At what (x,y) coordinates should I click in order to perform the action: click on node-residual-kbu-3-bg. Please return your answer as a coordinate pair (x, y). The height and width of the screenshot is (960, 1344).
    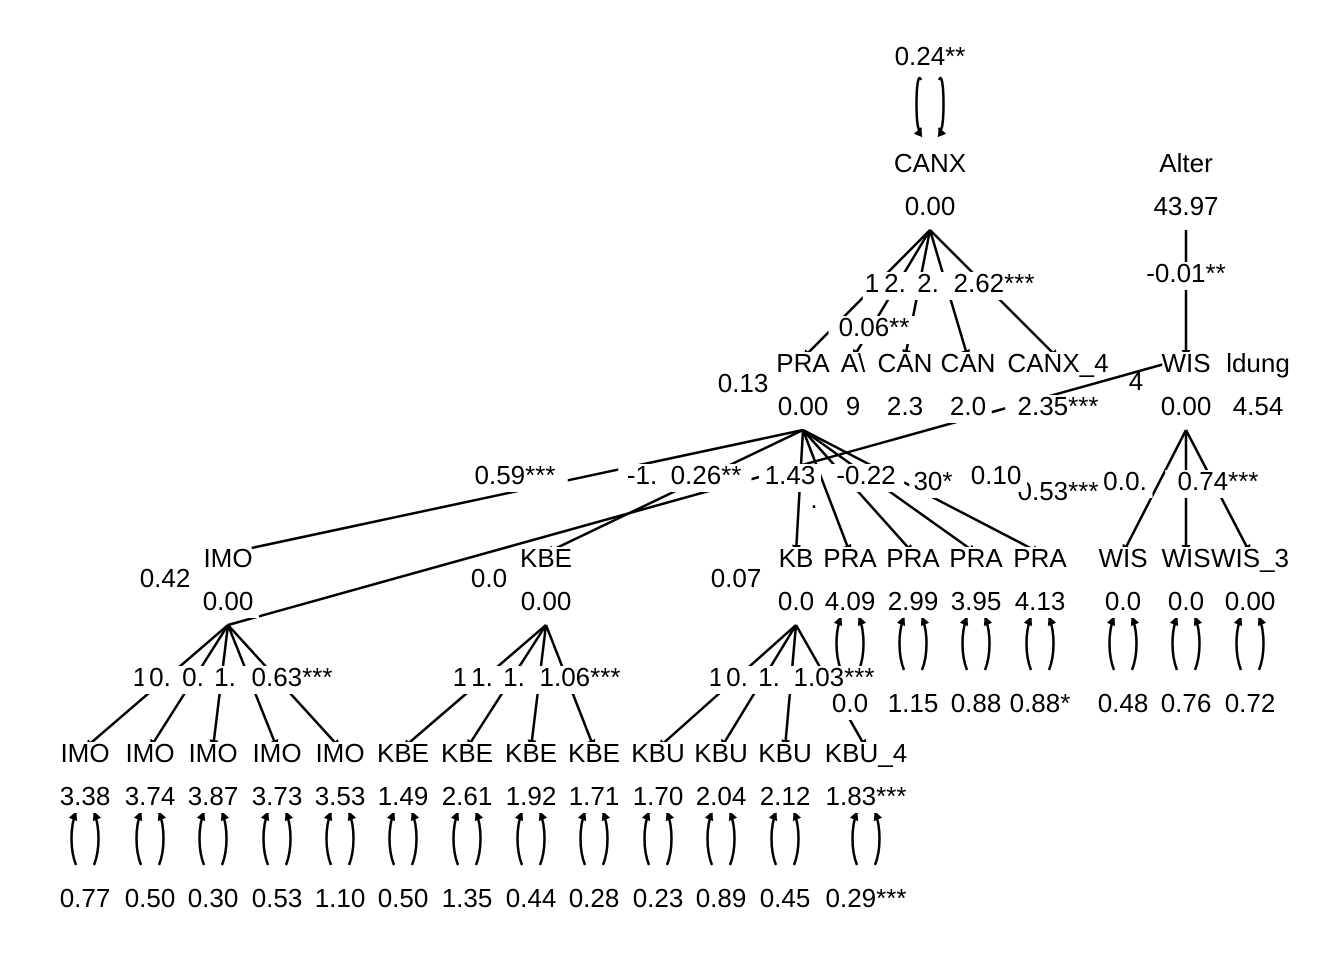
    Looking at the image, I should click on (785, 901).